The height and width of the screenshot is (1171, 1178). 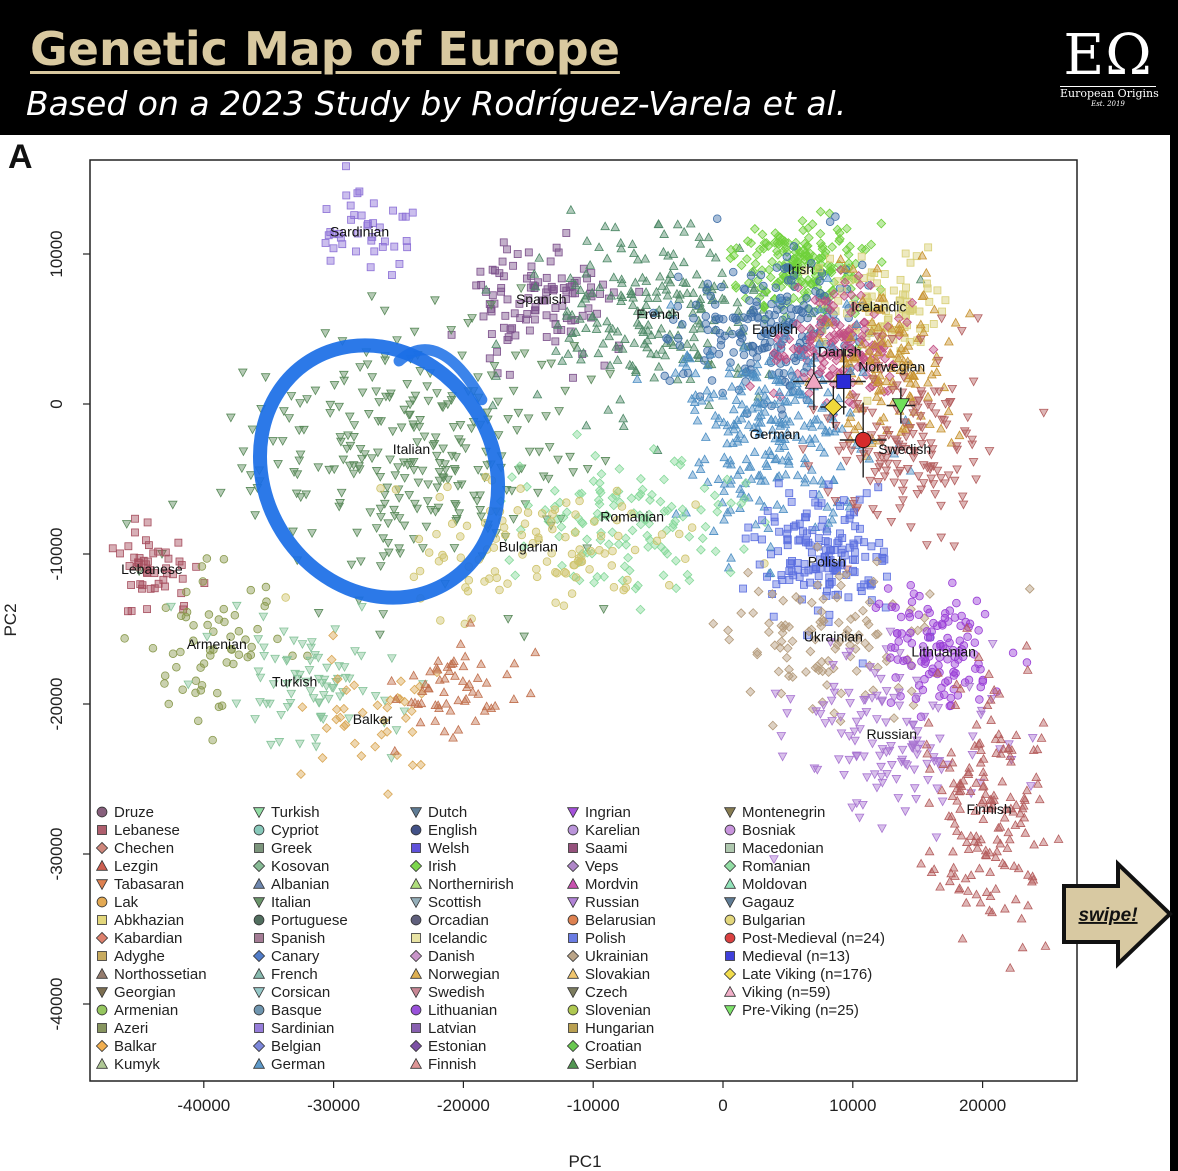 I want to click on data-point-icelandic, so click(x=899, y=300).